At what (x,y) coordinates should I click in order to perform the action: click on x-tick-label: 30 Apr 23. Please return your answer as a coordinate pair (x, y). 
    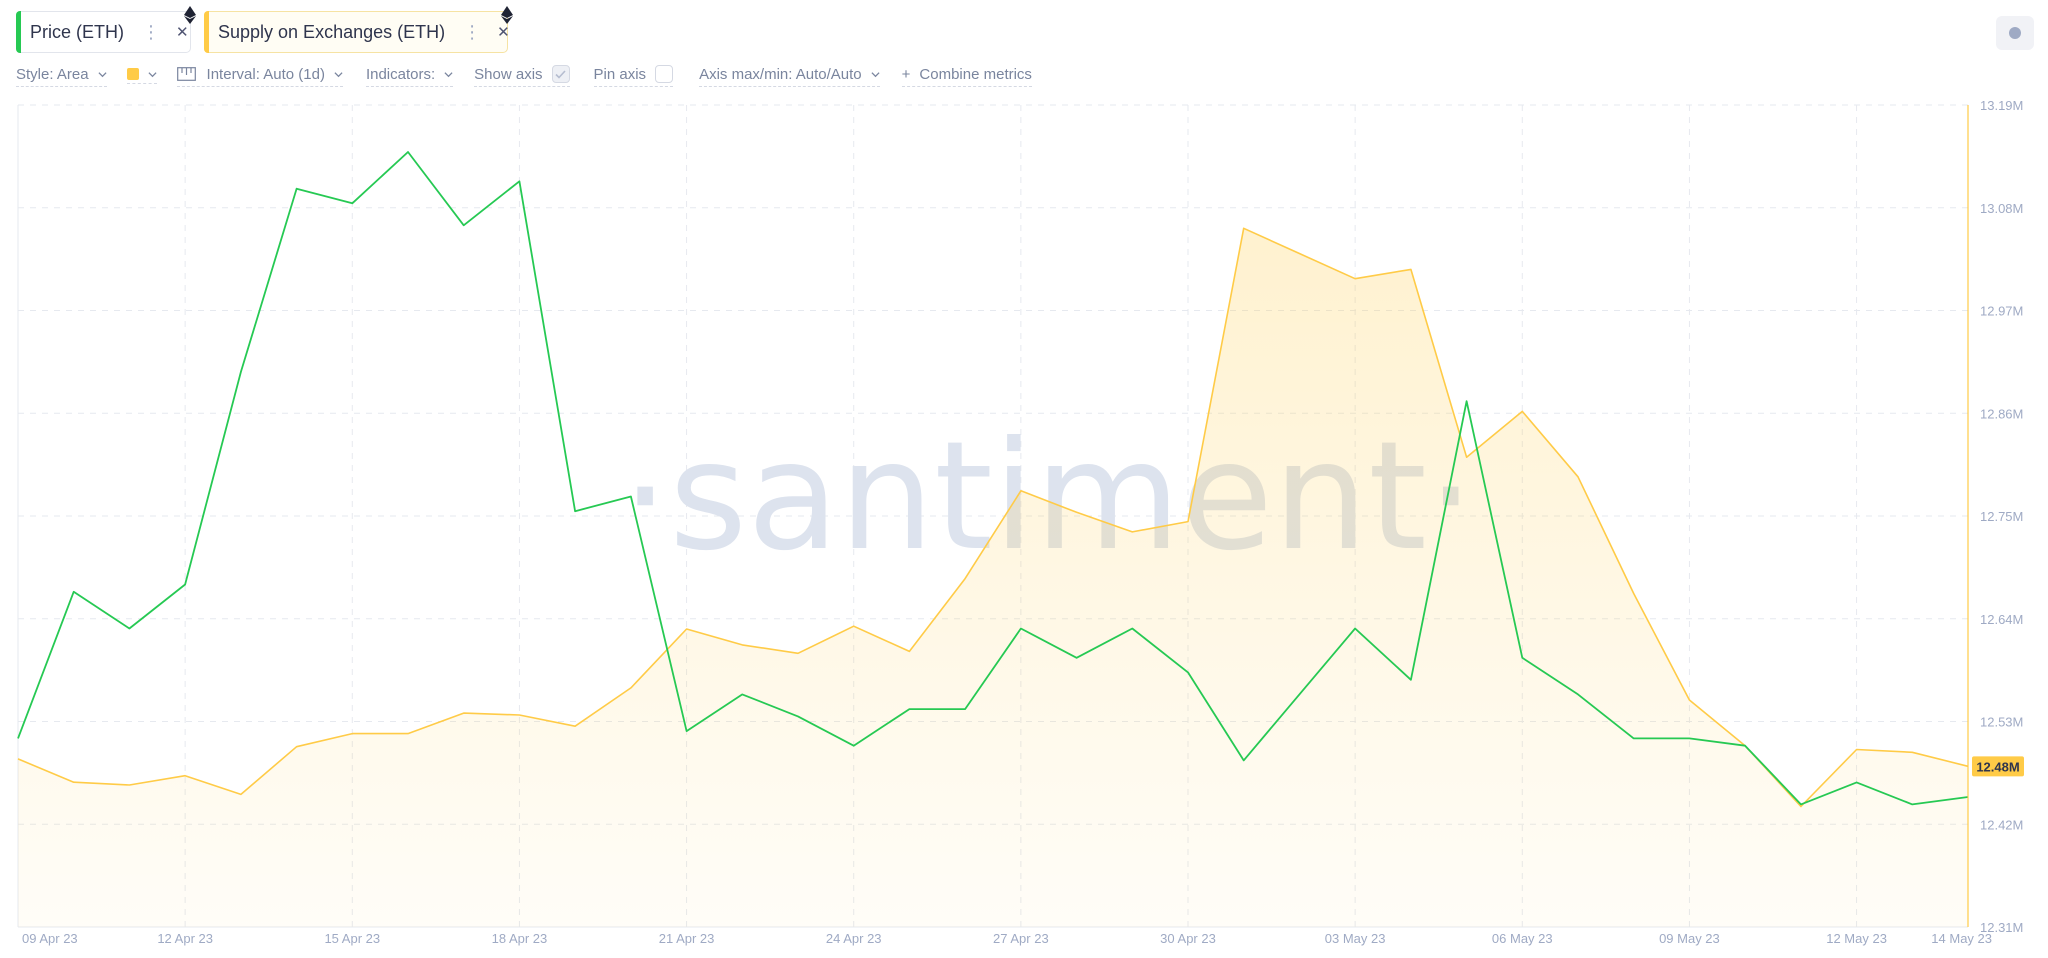
    Looking at the image, I should click on (1188, 938).